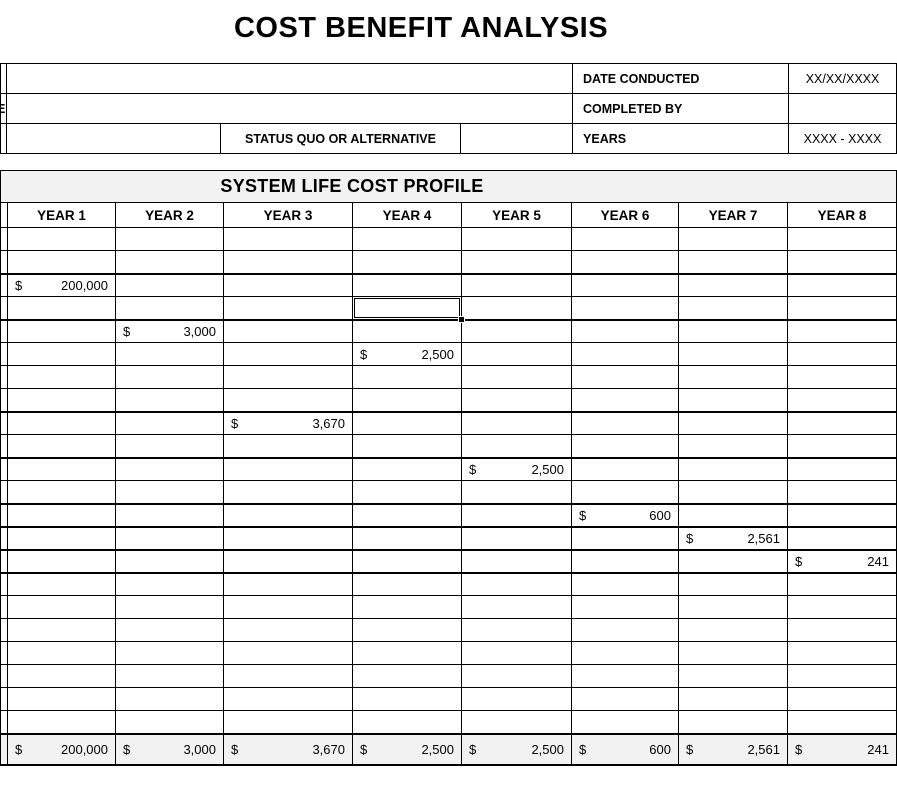 Image resolution: width=897 pixels, height=791 pixels. What do you see at coordinates (407, 749) in the screenshot?
I see `total-cell: $2,500` at bounding box center [407, 749].